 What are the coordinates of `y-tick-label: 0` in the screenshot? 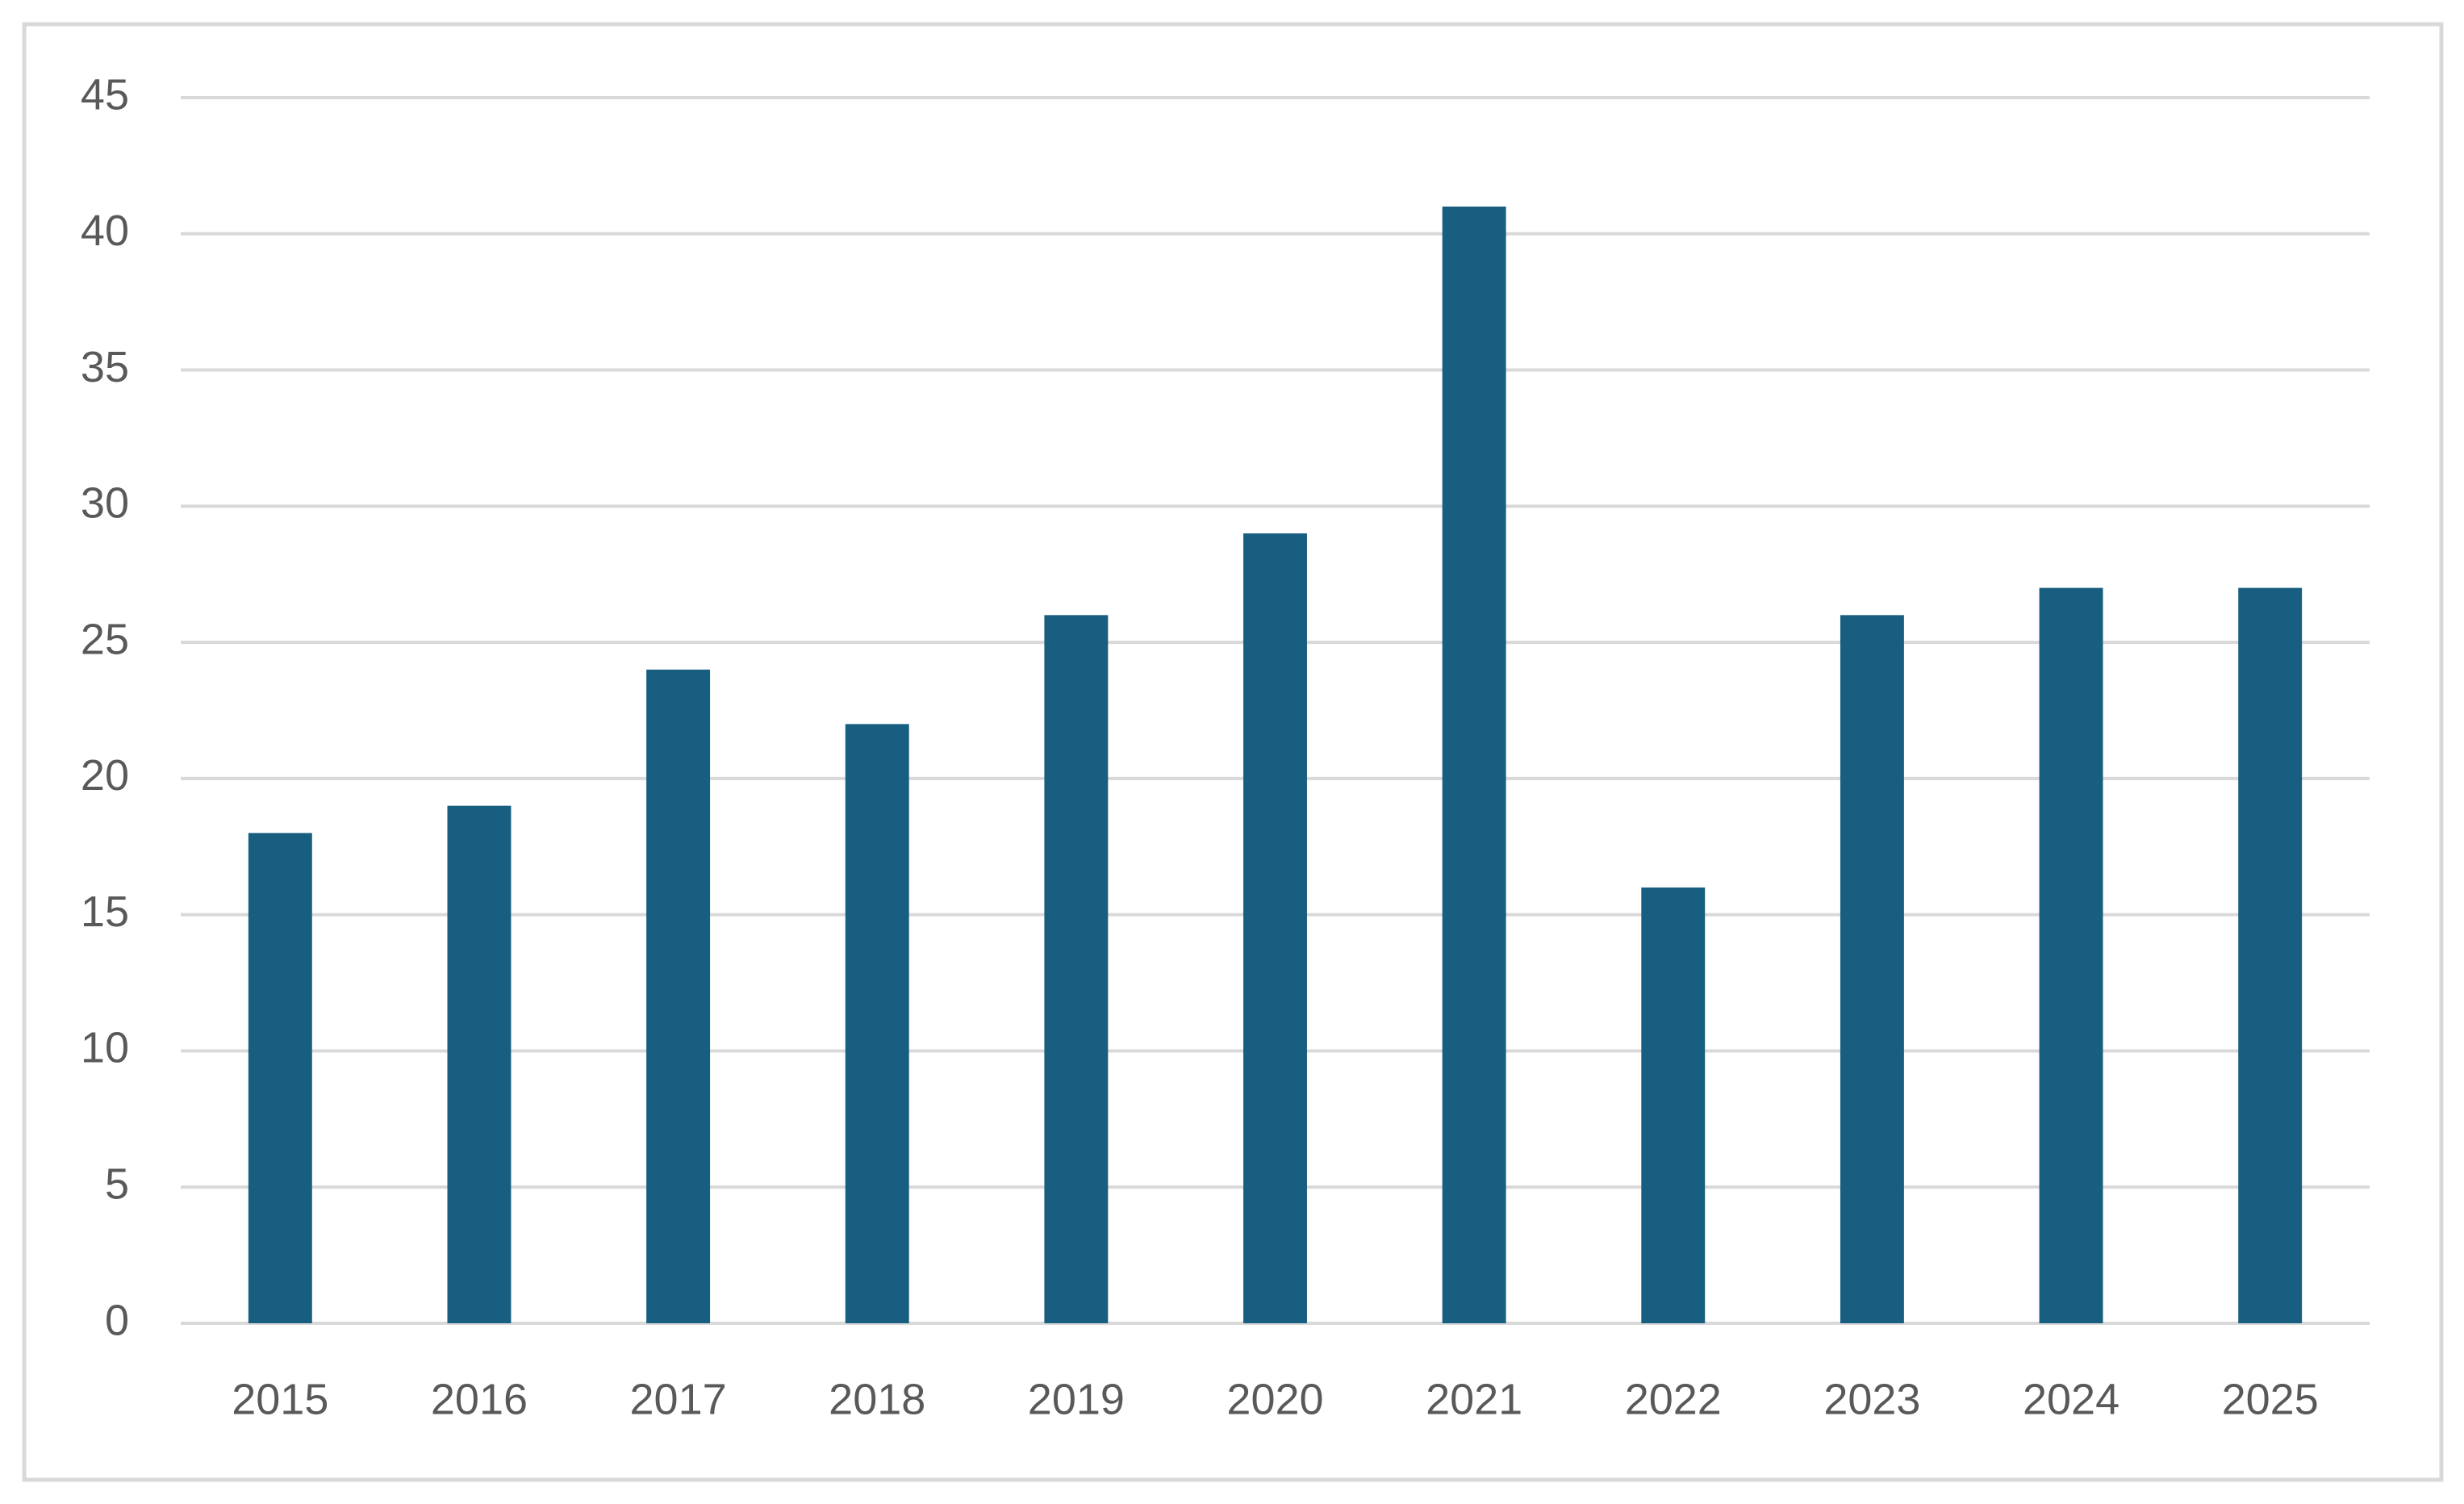 It's located at (117, 1320).